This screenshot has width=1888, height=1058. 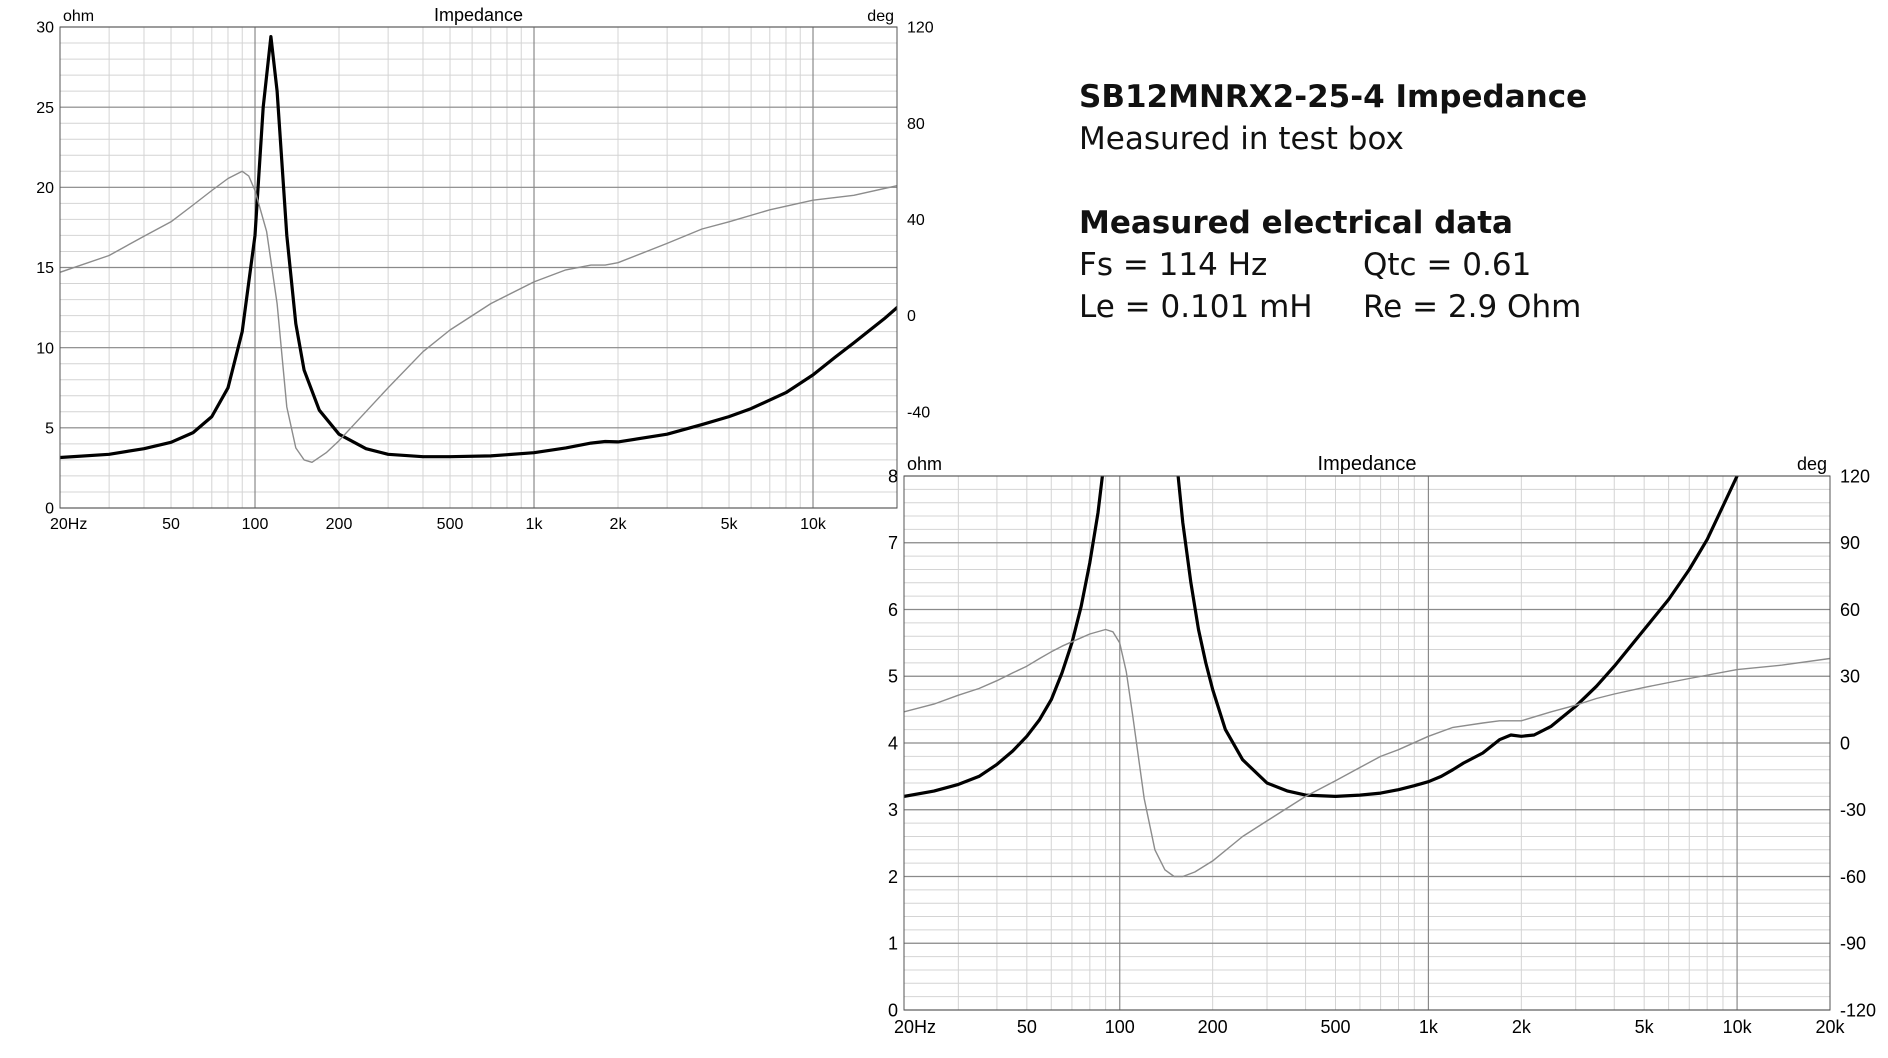 What do you see at coordinates (45, 268) in the screenshot?
I see `y-left-tick-label: 15` at bounding box center [45, 268].